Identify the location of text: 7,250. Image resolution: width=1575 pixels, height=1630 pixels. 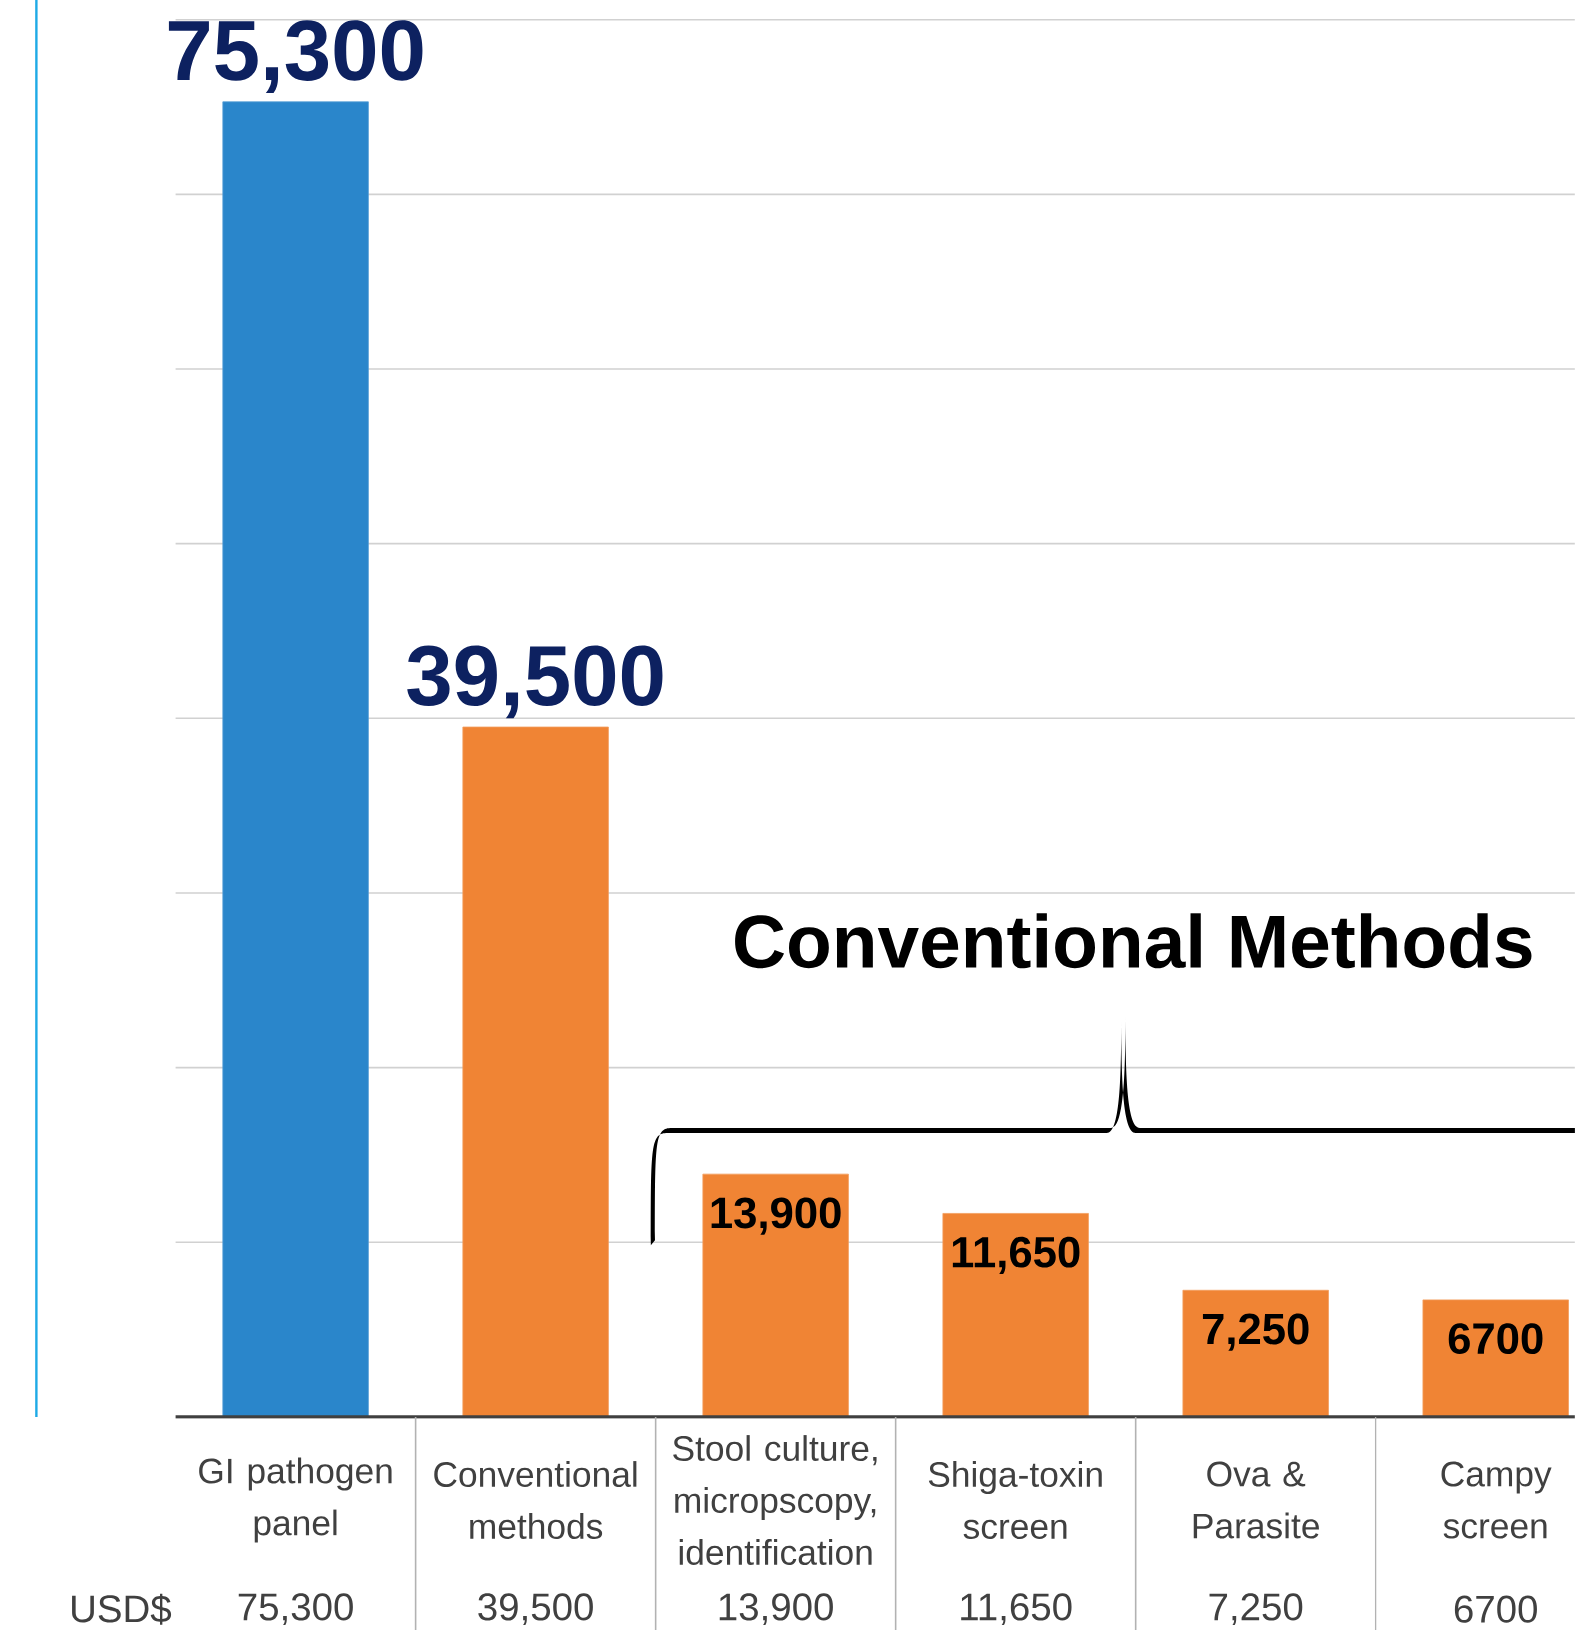
(1255, 1332).